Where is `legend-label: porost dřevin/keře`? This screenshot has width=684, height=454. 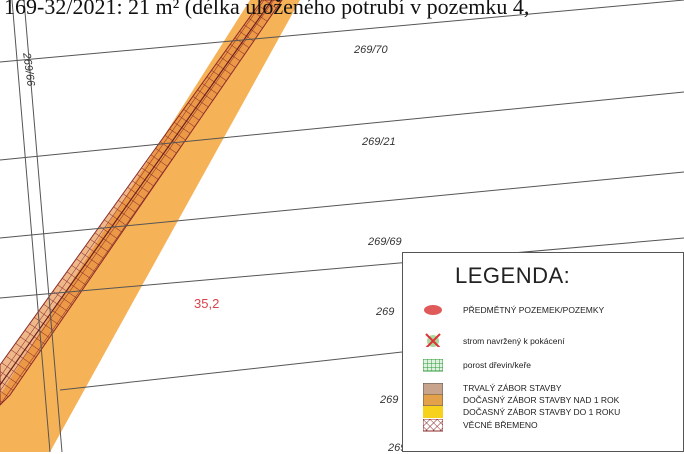
legend-label: porost dřevin/keře is located at coordinates (497, 365).